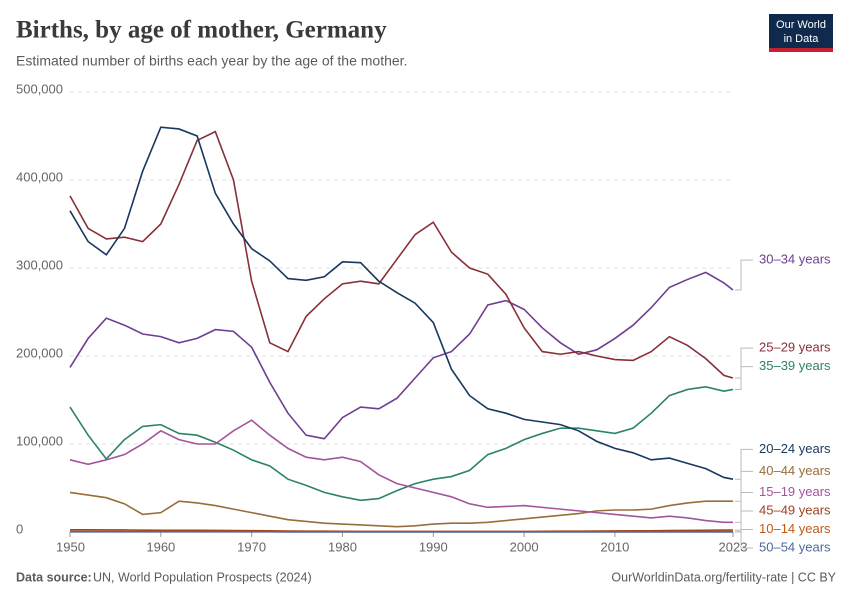  Describe the element at coordinates (39, 352) in the screenshot. I see `y-tick-label: 200,000` at that location.